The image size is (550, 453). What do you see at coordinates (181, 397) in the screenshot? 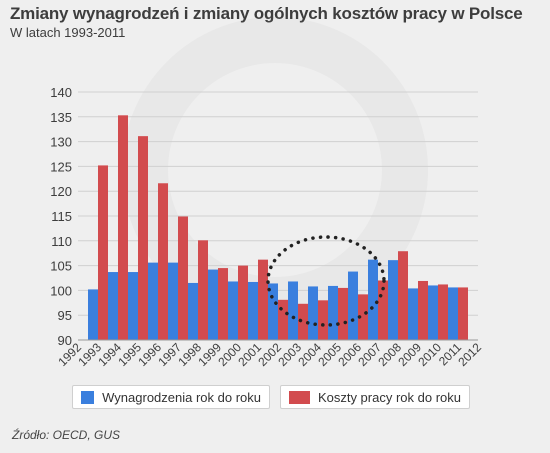
I see `legend-label-wages: Wynagrodzenia rok do roku` at bounding box center [181, 397].